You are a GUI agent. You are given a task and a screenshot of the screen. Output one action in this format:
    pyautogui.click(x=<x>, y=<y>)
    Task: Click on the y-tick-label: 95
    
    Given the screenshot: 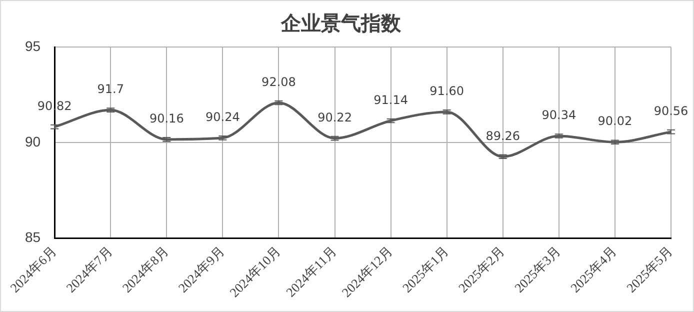 What is the action you would take?
    pyautogui.click(x=32, y=46)
    